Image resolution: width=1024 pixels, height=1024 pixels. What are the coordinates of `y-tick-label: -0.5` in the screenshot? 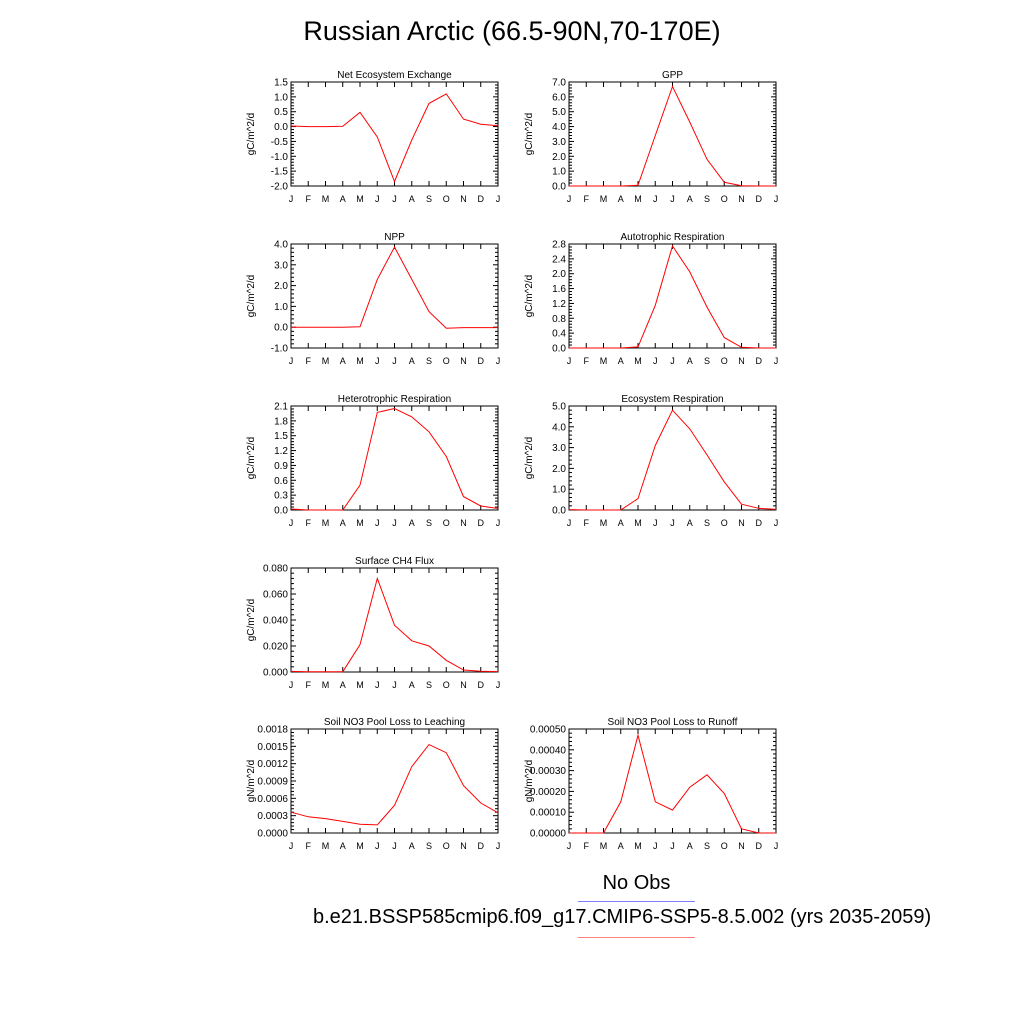 It's located at (280, 142).